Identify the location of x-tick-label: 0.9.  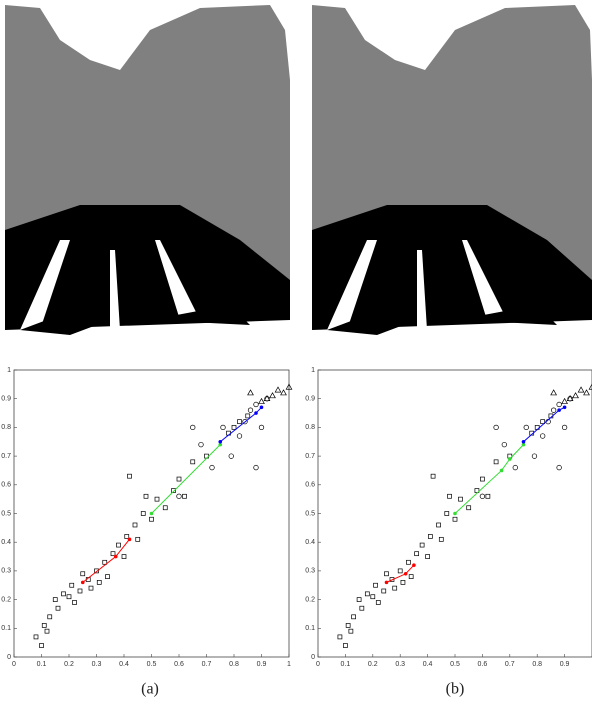
(565, 664).